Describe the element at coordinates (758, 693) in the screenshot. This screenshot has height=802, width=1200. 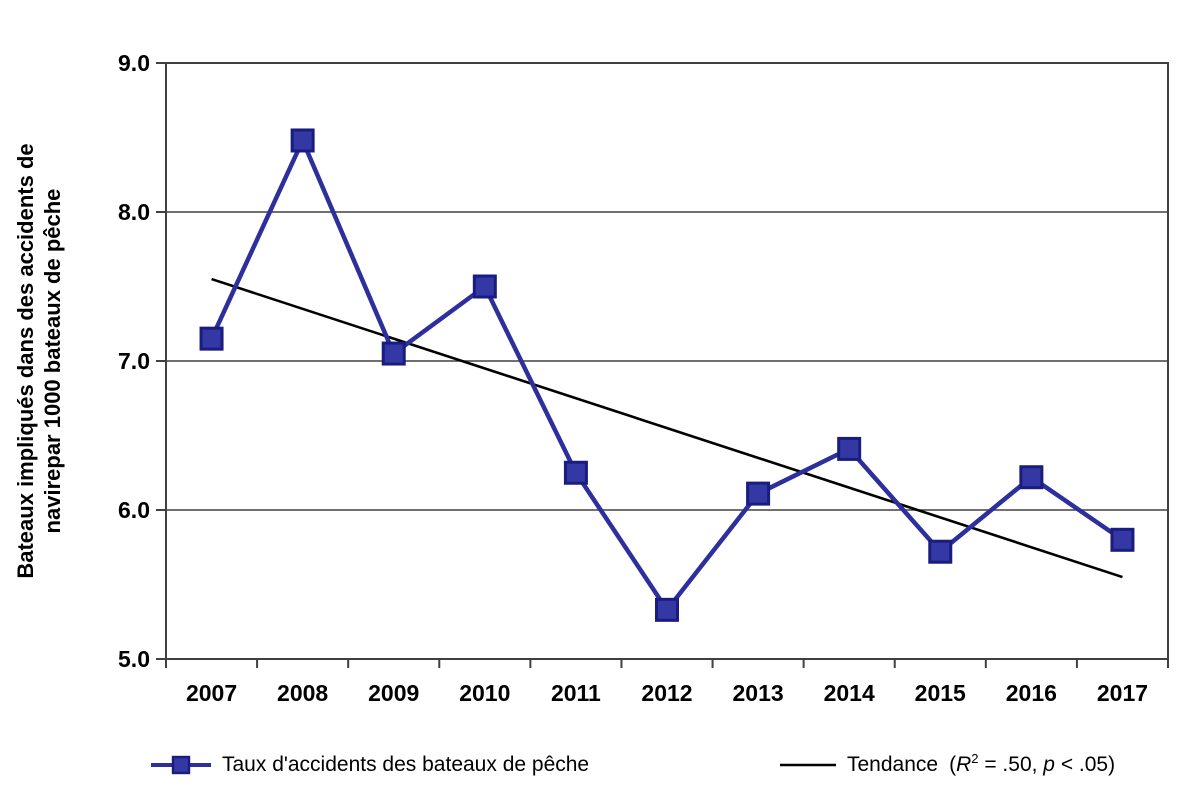
I see `x-tick-label-2013: 2013` at that location.